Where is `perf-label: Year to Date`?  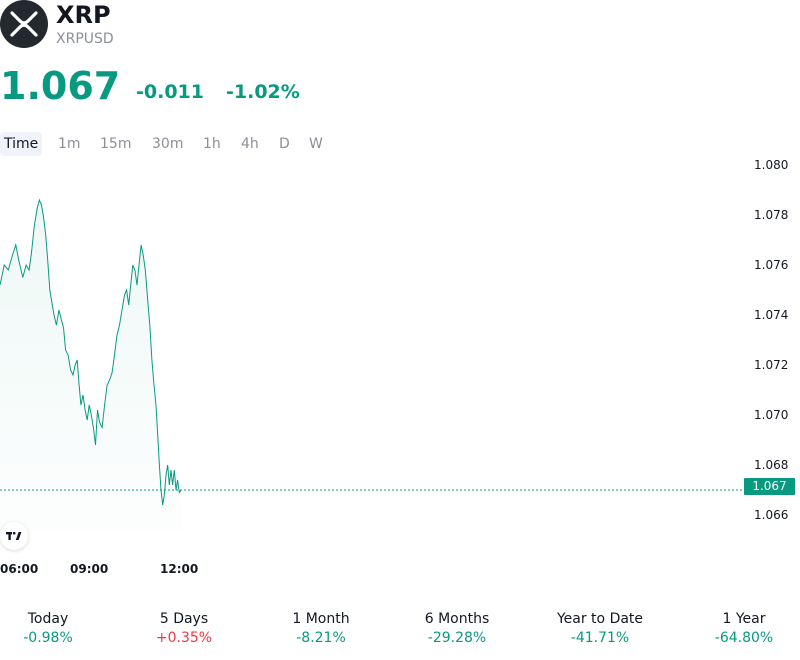
perf-label: Year to Date is located at coordinates (600, 619).